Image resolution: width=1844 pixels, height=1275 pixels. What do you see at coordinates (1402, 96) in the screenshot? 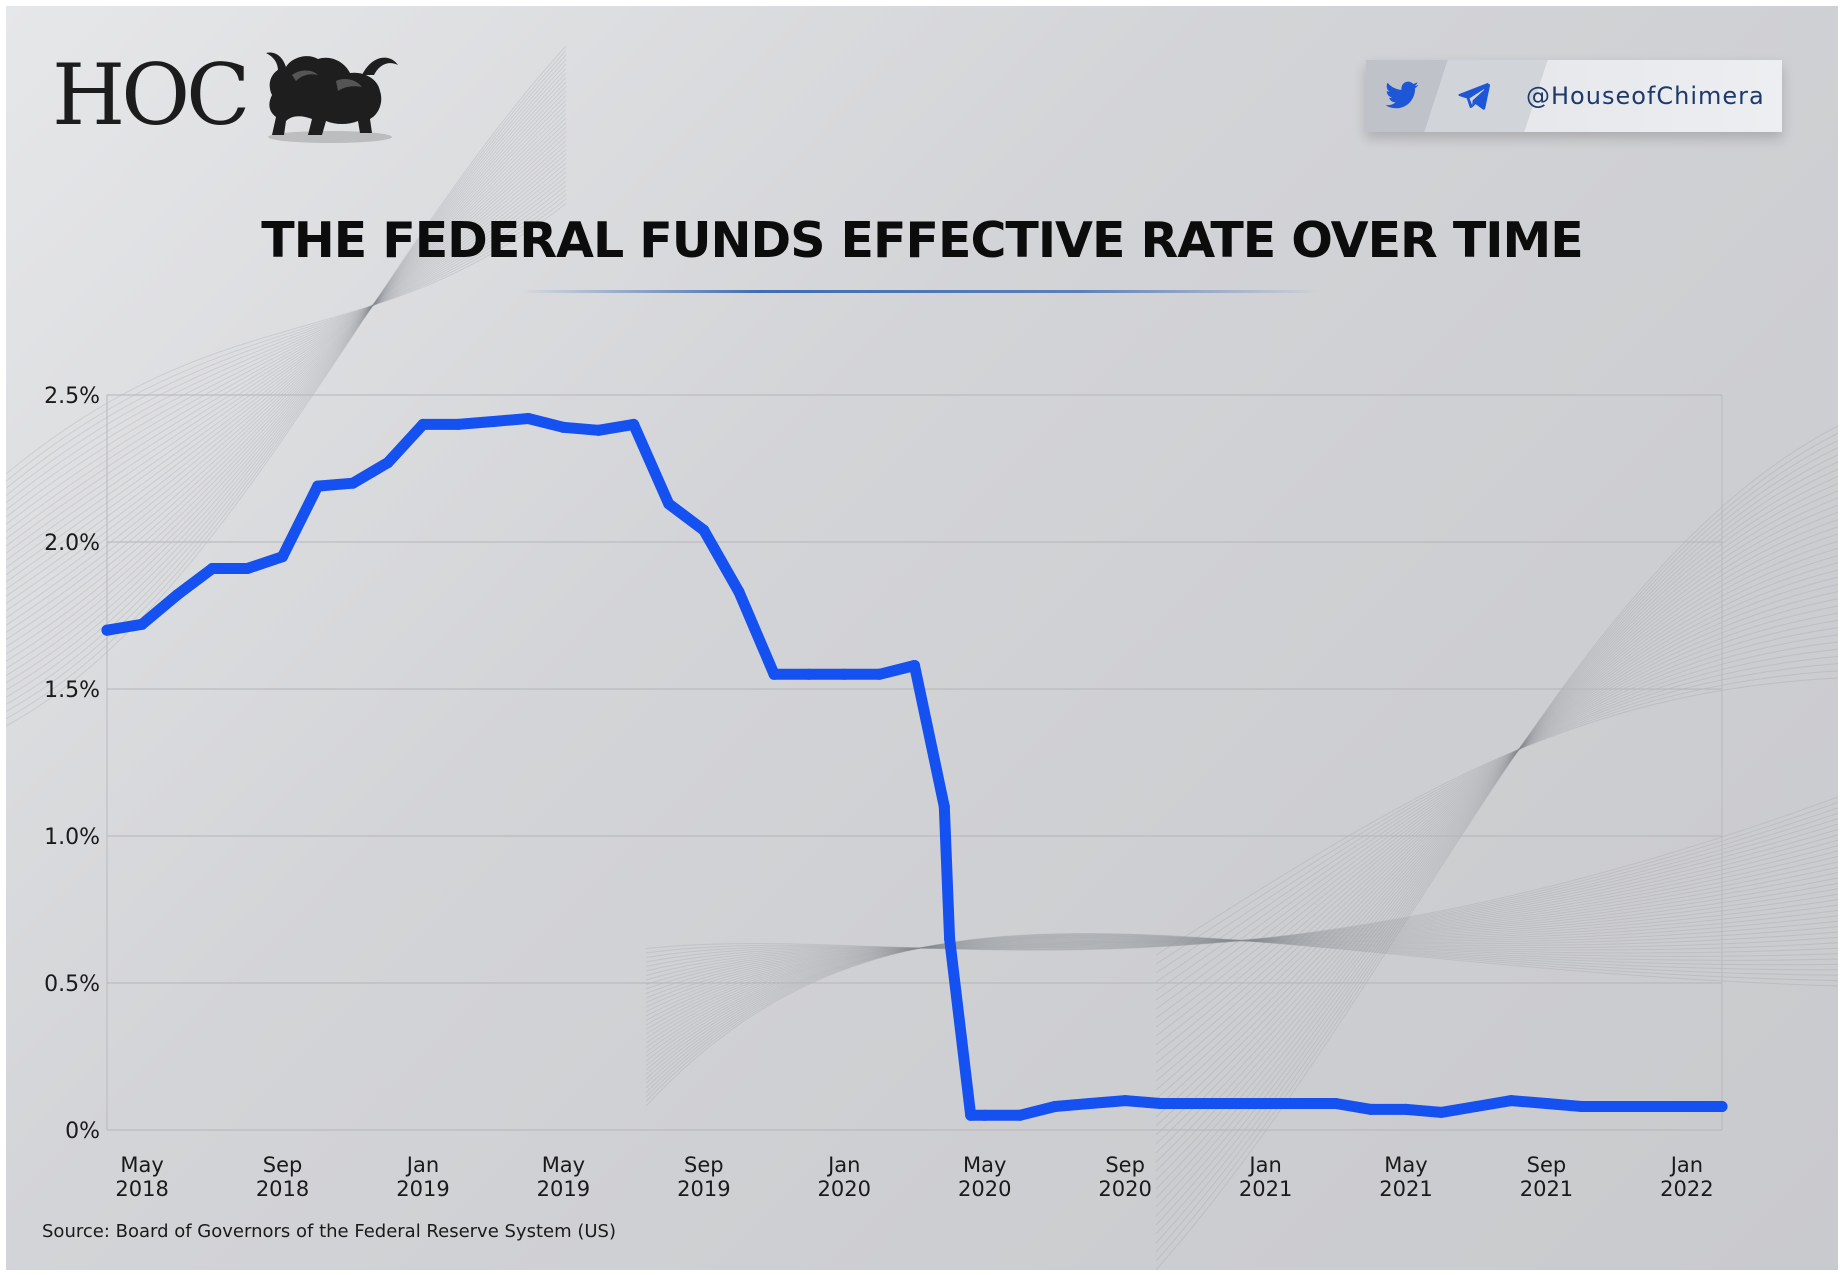
I see `twitter-icon` at bounding box center [1402, 96].